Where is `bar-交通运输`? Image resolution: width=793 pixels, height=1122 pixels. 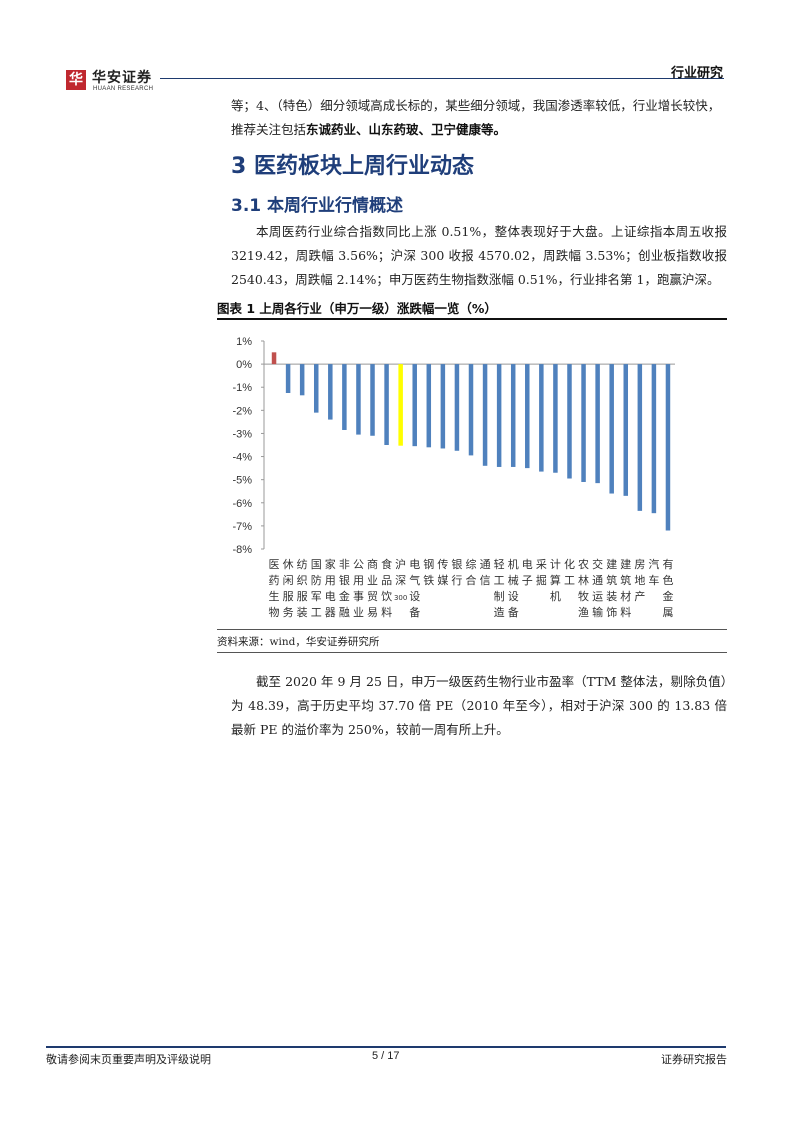 bar-交通运输 is located at coordinates (597, 424).